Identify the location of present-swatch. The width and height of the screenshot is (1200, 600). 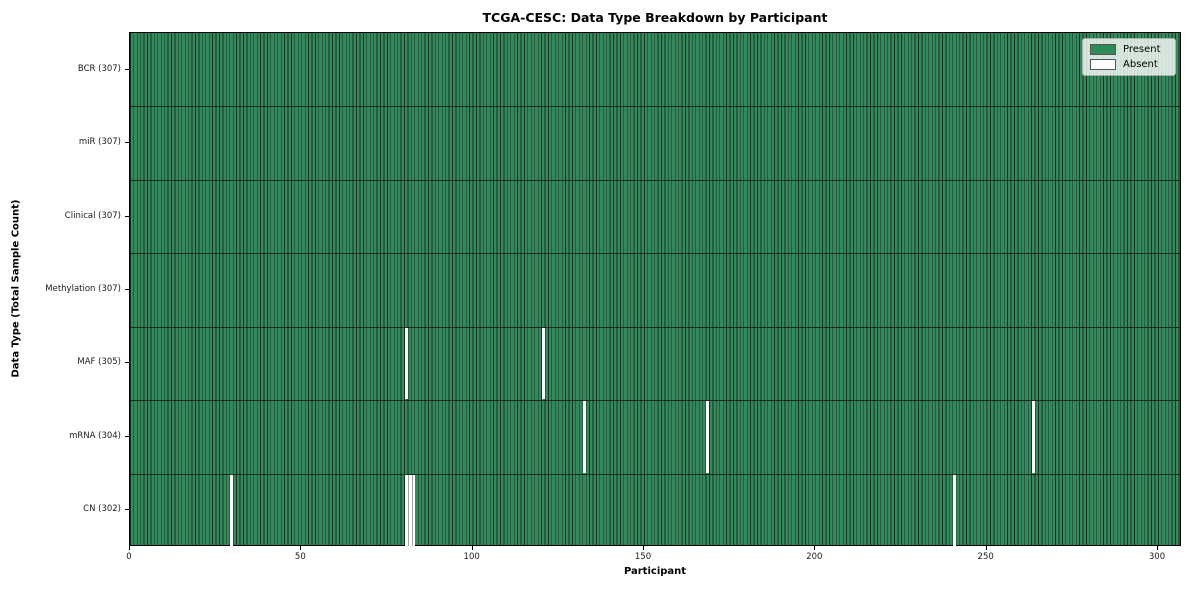
(1103, 49).